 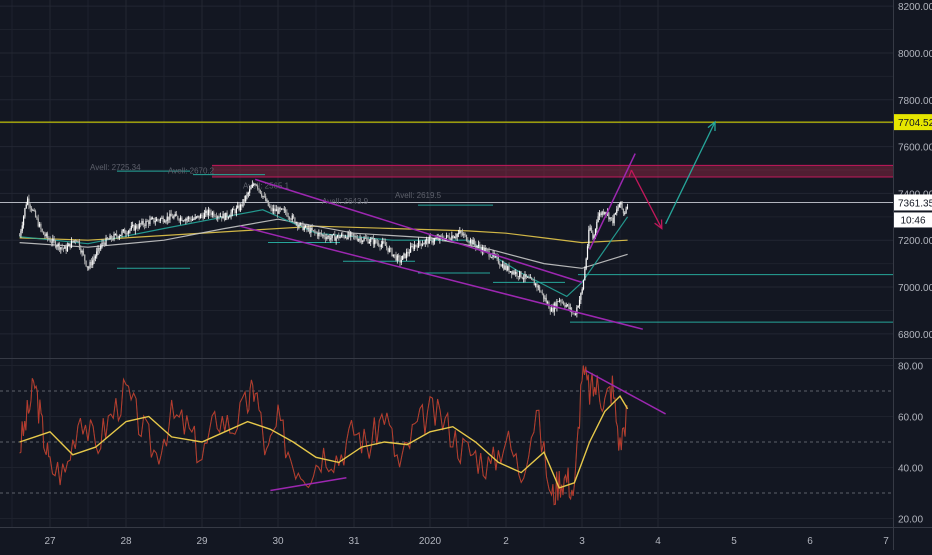 I want to click on oscillator-signal-line, so click(x=324, y=441).